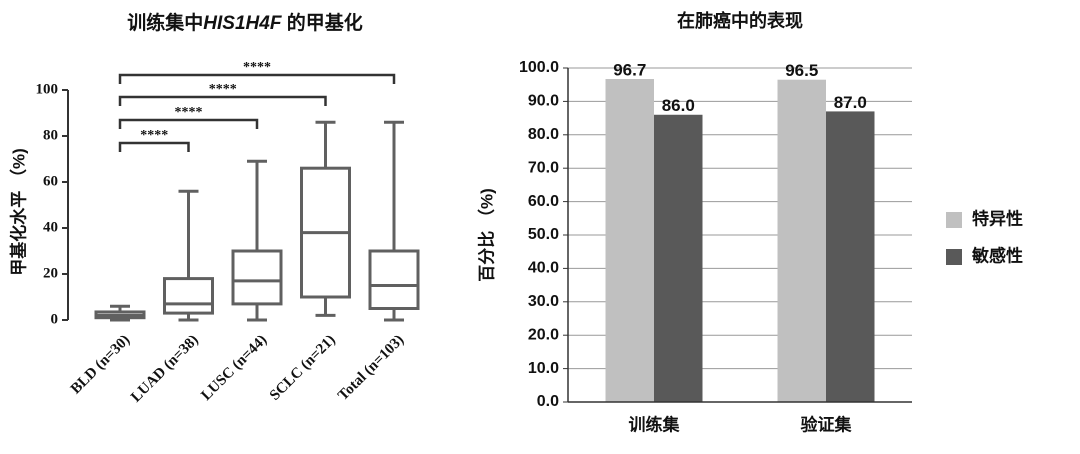 This screenshot has width=1080, height=454. I want to click on y-tick-label: 80, so click(50, 135).